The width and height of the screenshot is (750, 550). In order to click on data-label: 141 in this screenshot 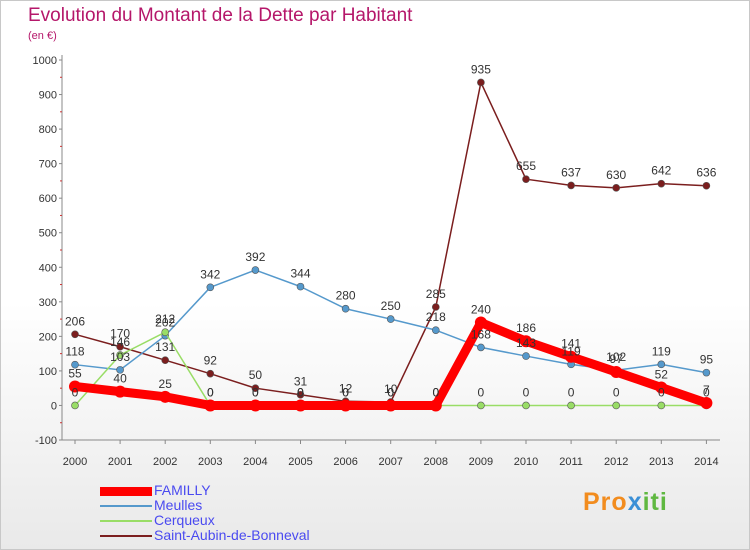, I will do `click(571, 344)`.